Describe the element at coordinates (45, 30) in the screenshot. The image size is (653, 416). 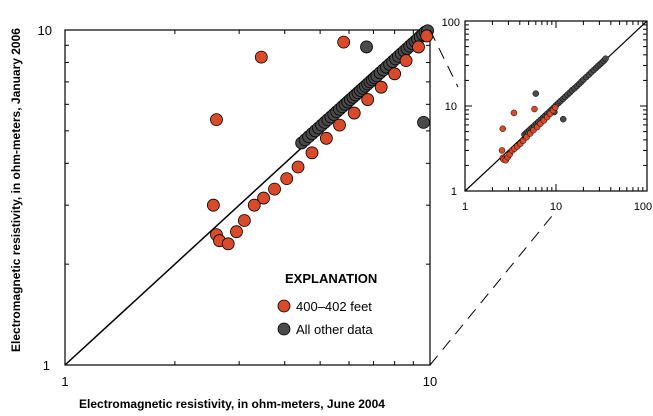
I see `main-y-tick-label-10: 10` at that location.